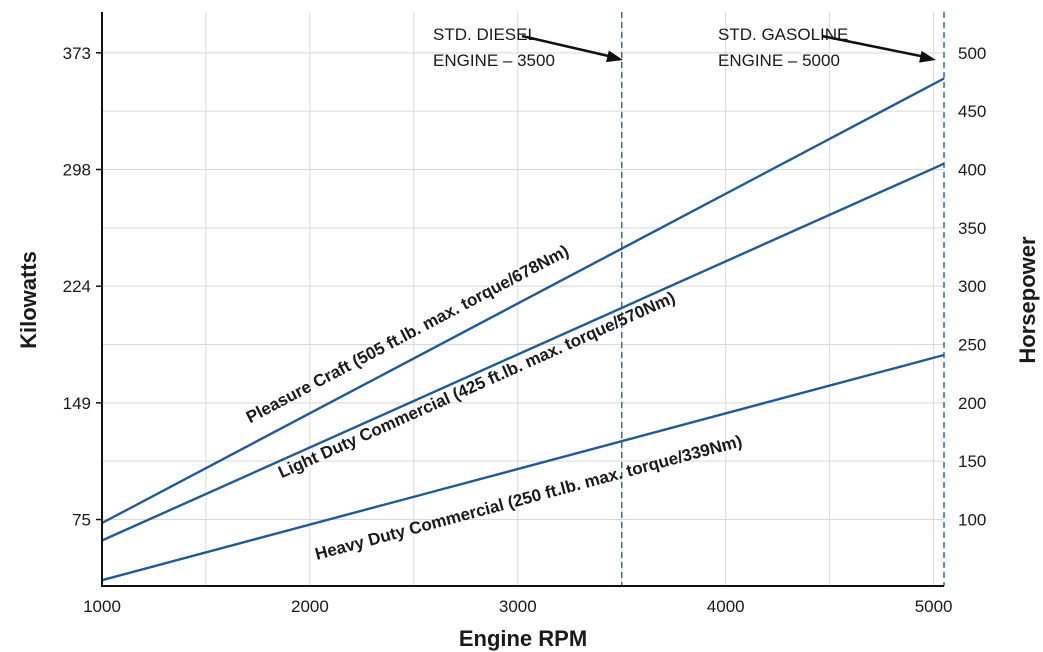 The width and height of the screenshot is (1043, 652). What do you see at coordinates (726, 606) in the screenshot?
I see `x-tick-label: 4000` at bounding box center [726, 606].